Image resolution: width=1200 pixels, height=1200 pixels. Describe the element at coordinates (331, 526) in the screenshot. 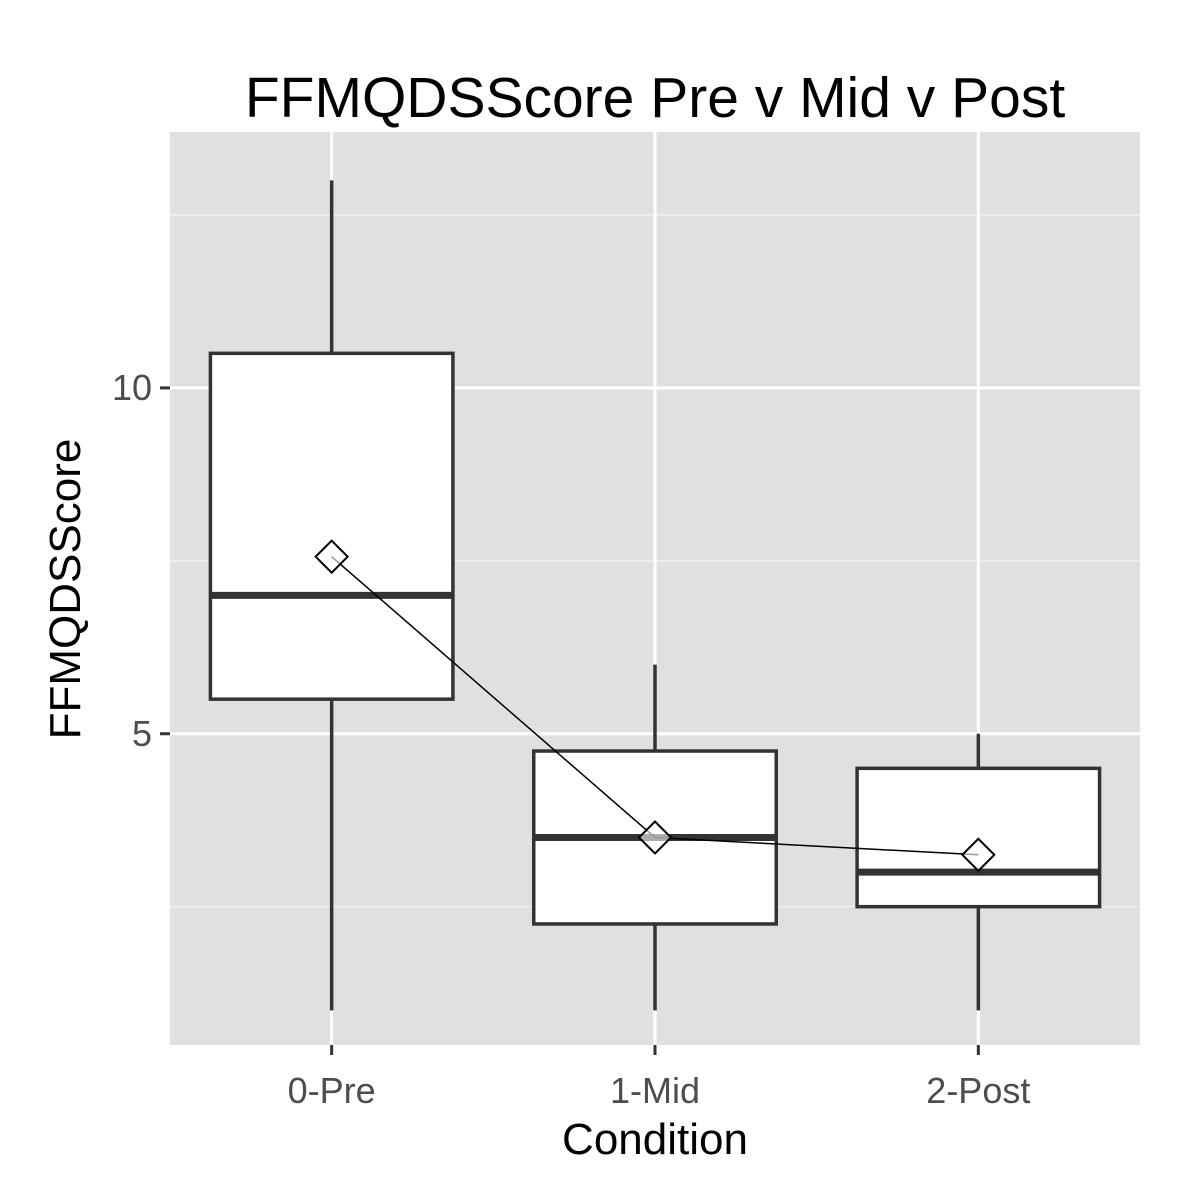

I see `box` at that location.